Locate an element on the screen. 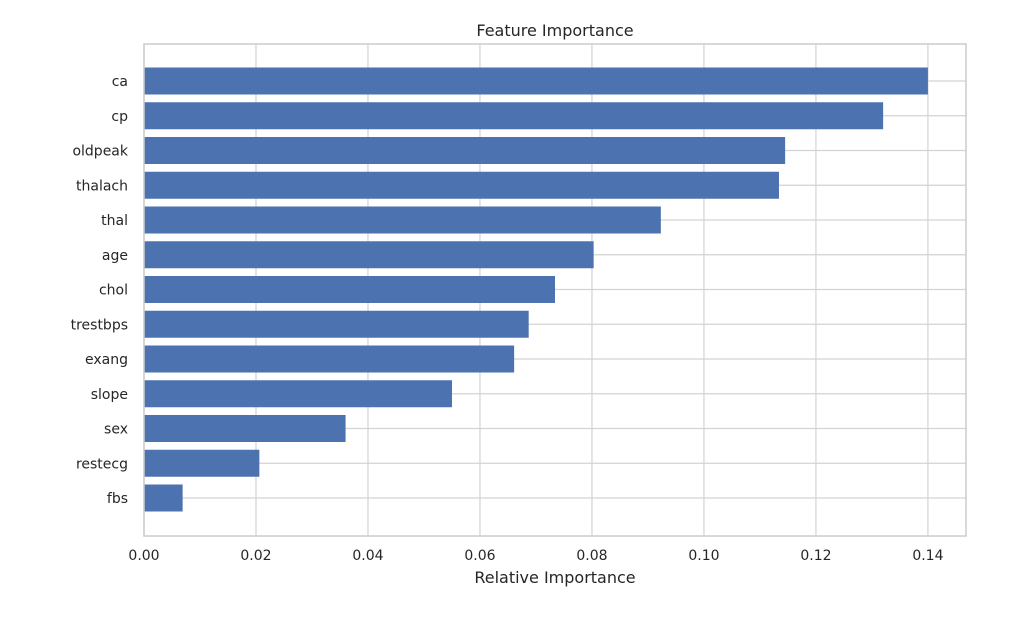 The image size is (1028, 618). x-tick-label: 0.02 is located at coordinates (255, 556).